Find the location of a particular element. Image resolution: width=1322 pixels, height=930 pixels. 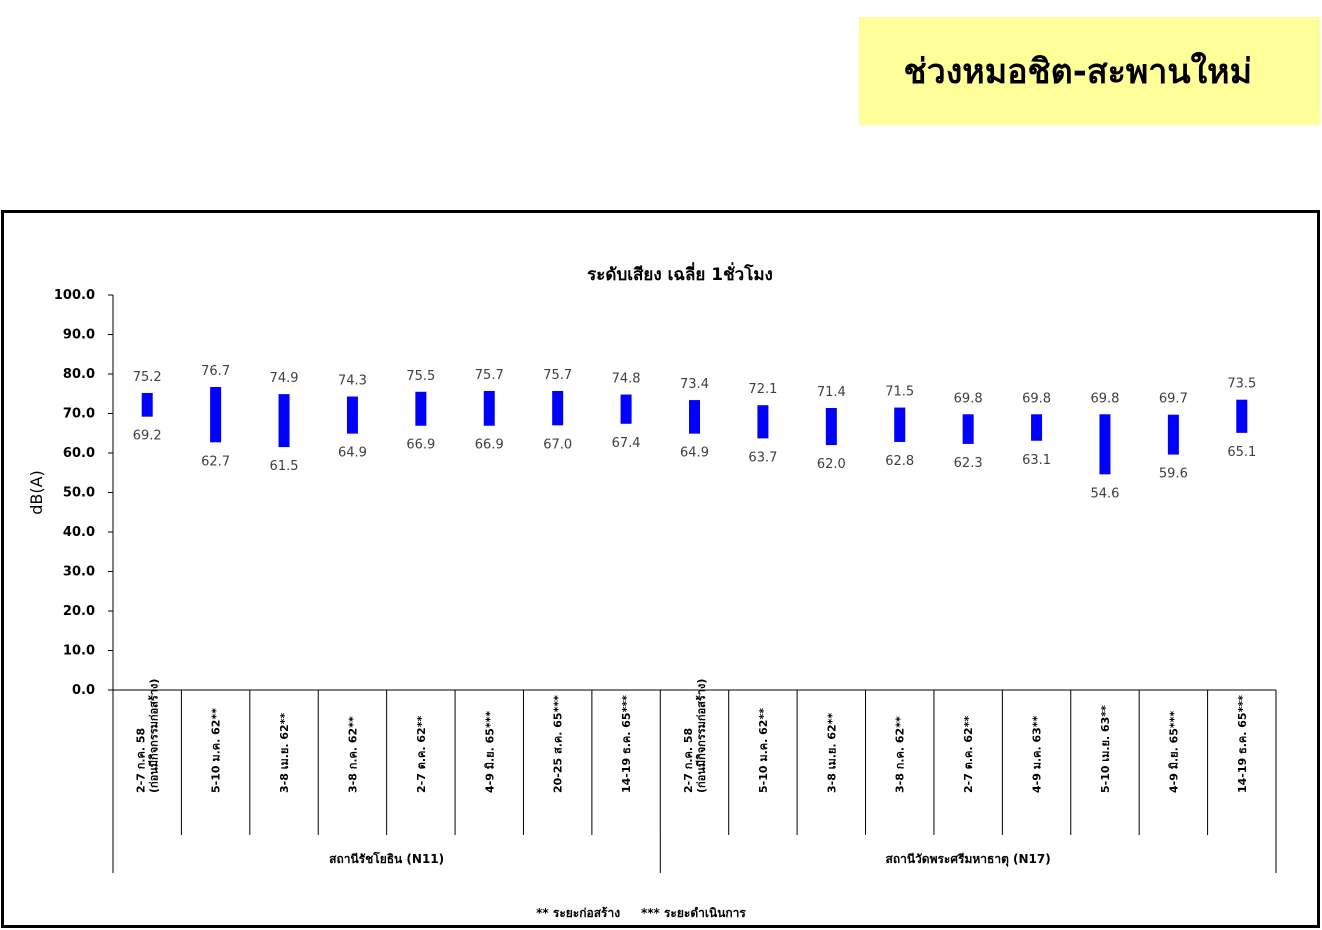

min-label: 67.0 is located at coordinates (557, 444).